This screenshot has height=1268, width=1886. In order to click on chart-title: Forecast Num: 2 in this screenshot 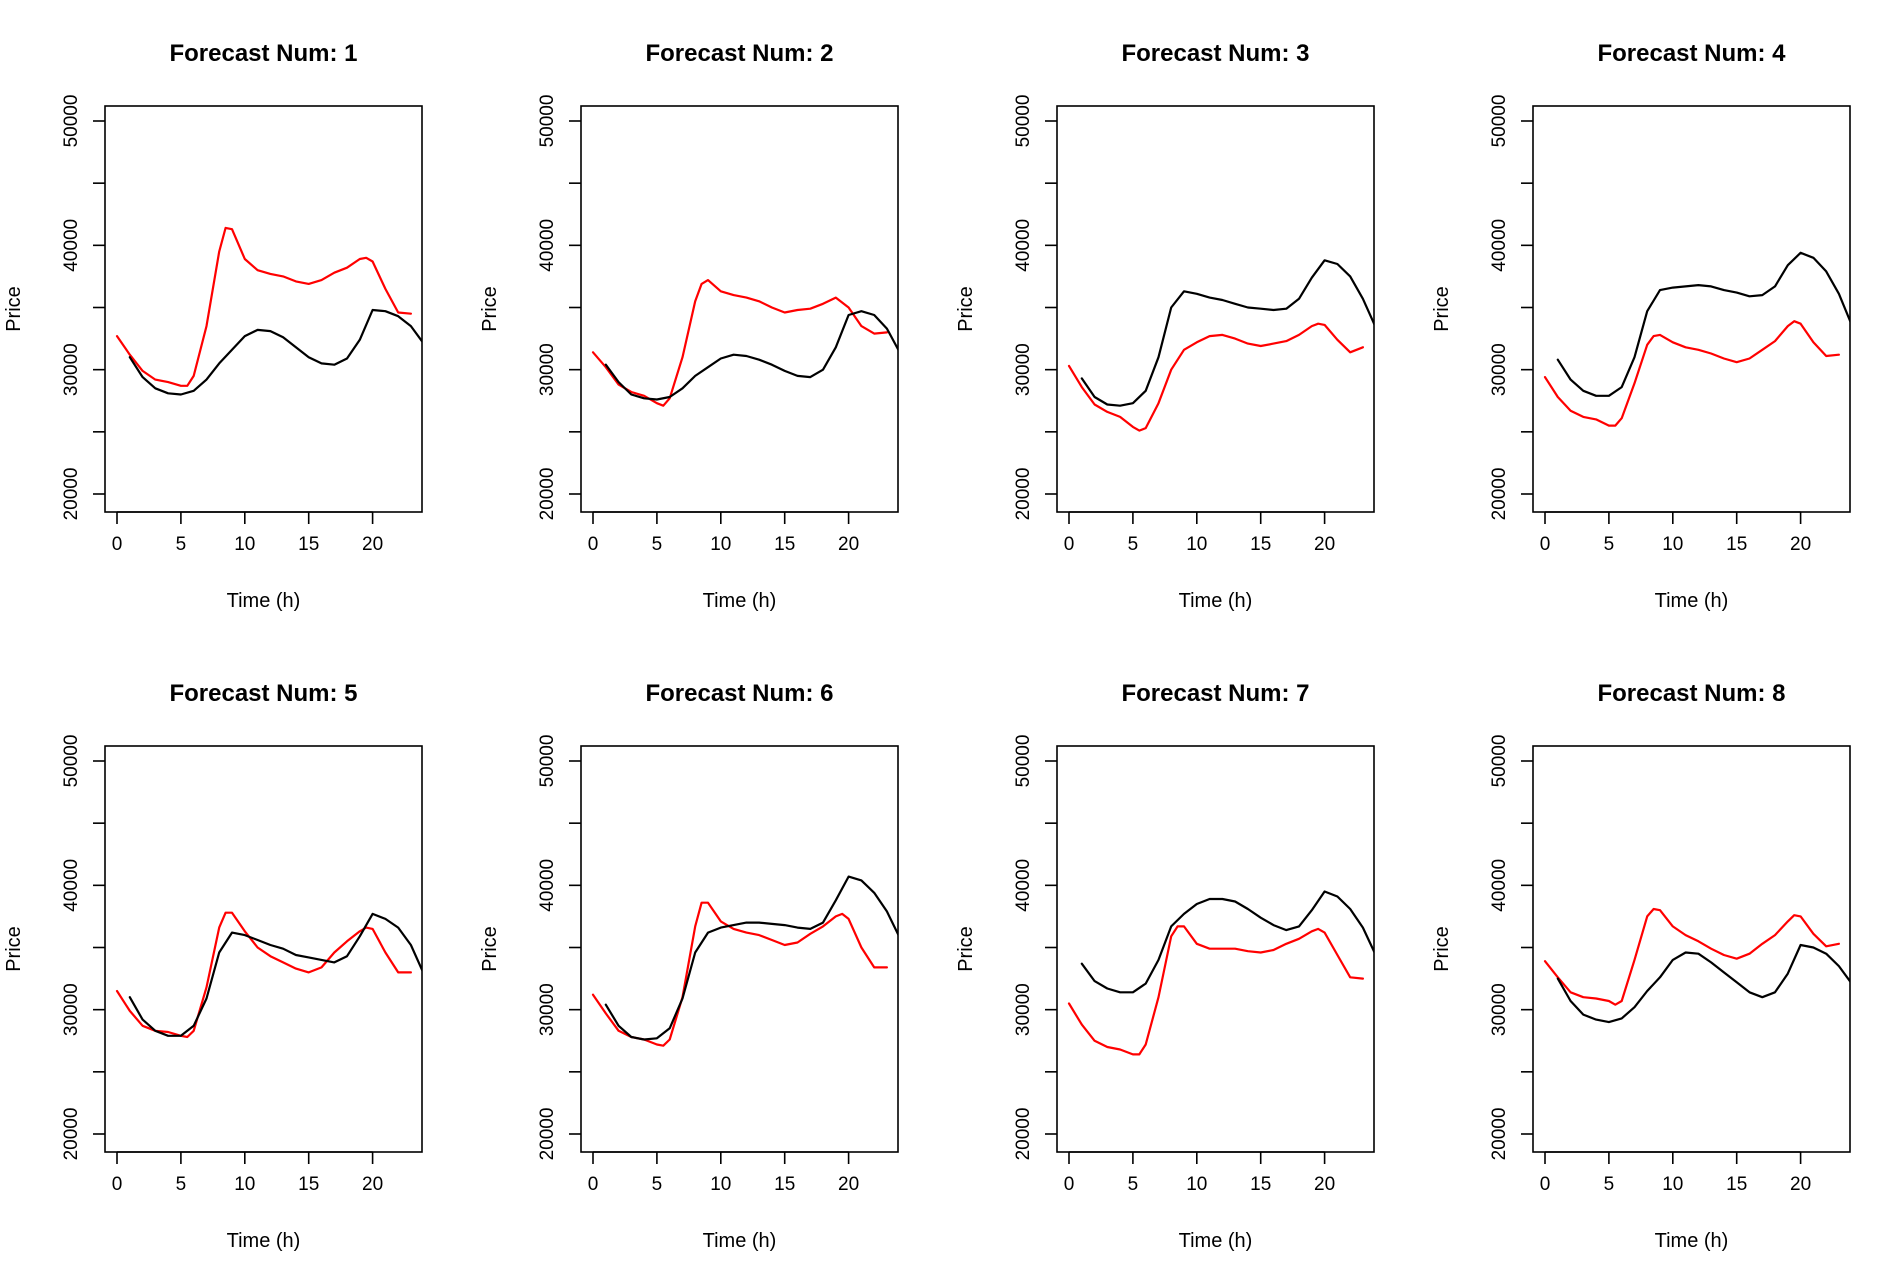, I will do `click(739, 53)`.